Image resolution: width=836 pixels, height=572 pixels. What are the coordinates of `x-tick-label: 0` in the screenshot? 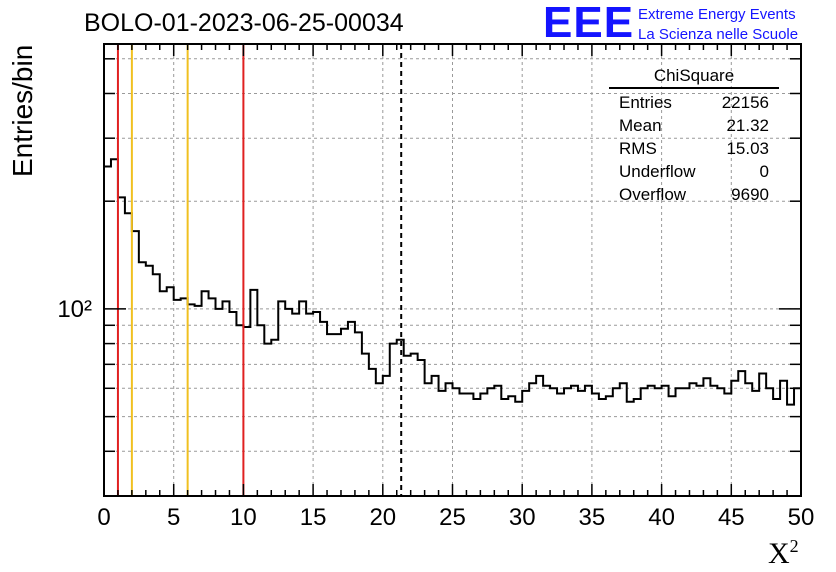 It's located at (103, 517).